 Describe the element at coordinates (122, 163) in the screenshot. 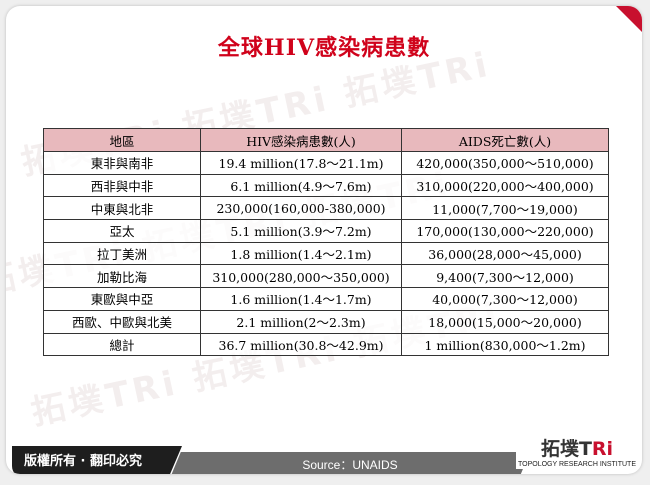

I see `cell-region: 東非與南非` at that location.